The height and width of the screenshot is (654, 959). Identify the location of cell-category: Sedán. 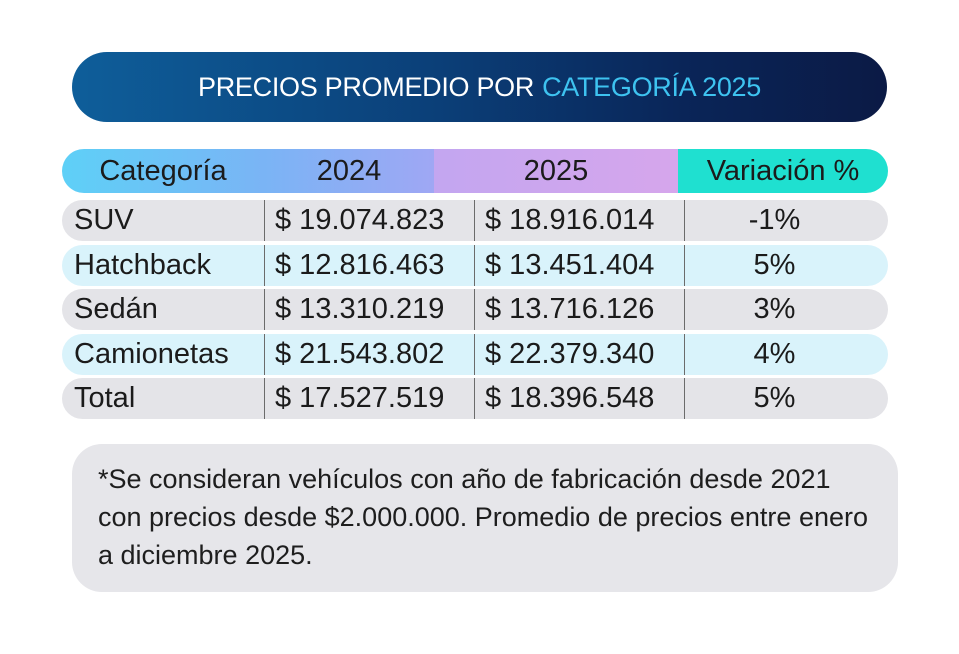
(116, 309).